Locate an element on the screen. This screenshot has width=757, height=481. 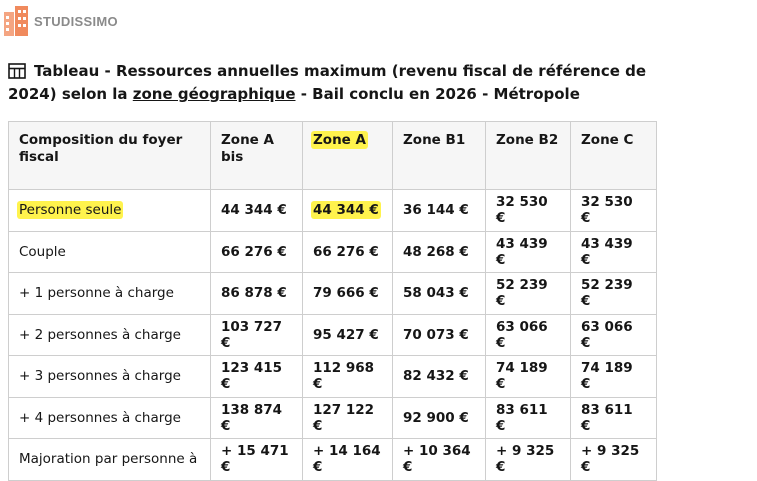
cell-text: 48 268 € is located at coordinates (436, 251).